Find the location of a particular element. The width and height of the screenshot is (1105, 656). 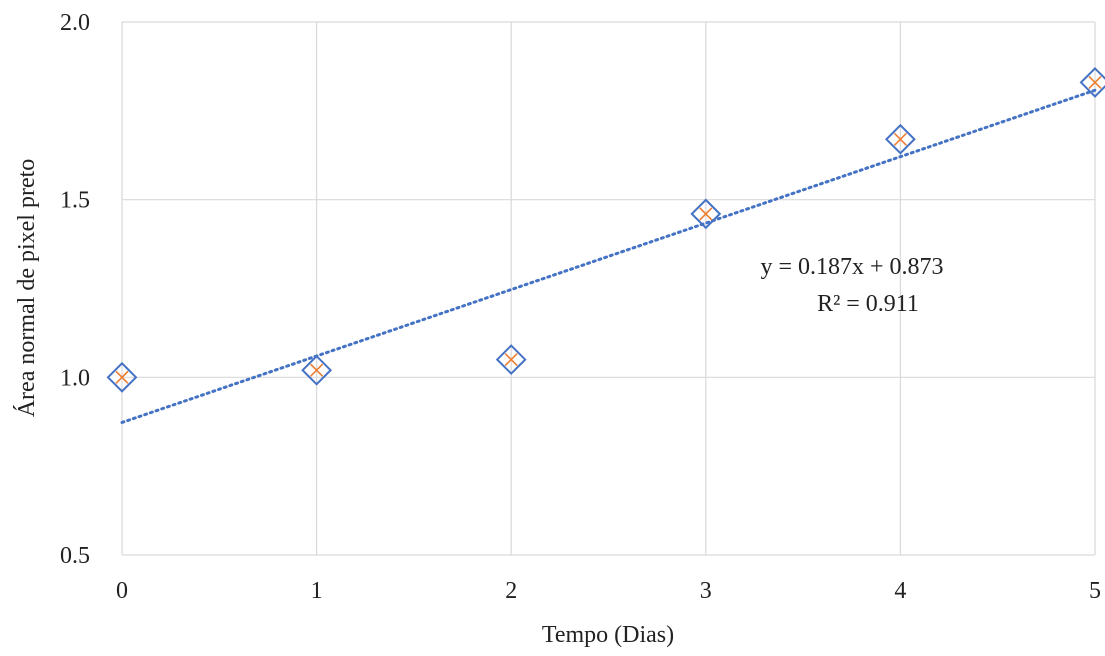

y-tick-label: 0.5 is located at coordinates (75, 556).